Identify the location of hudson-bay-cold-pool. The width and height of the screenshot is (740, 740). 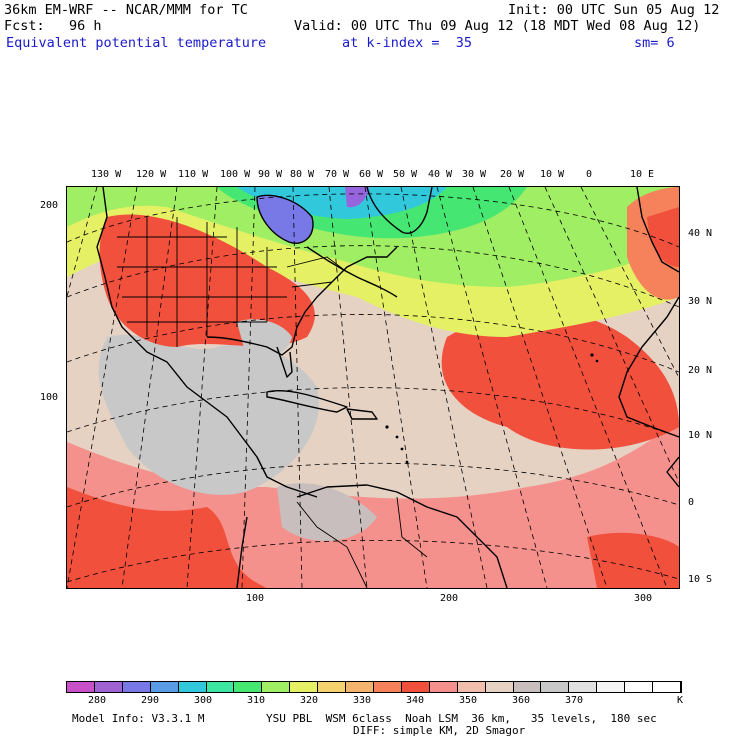
(285, 219).